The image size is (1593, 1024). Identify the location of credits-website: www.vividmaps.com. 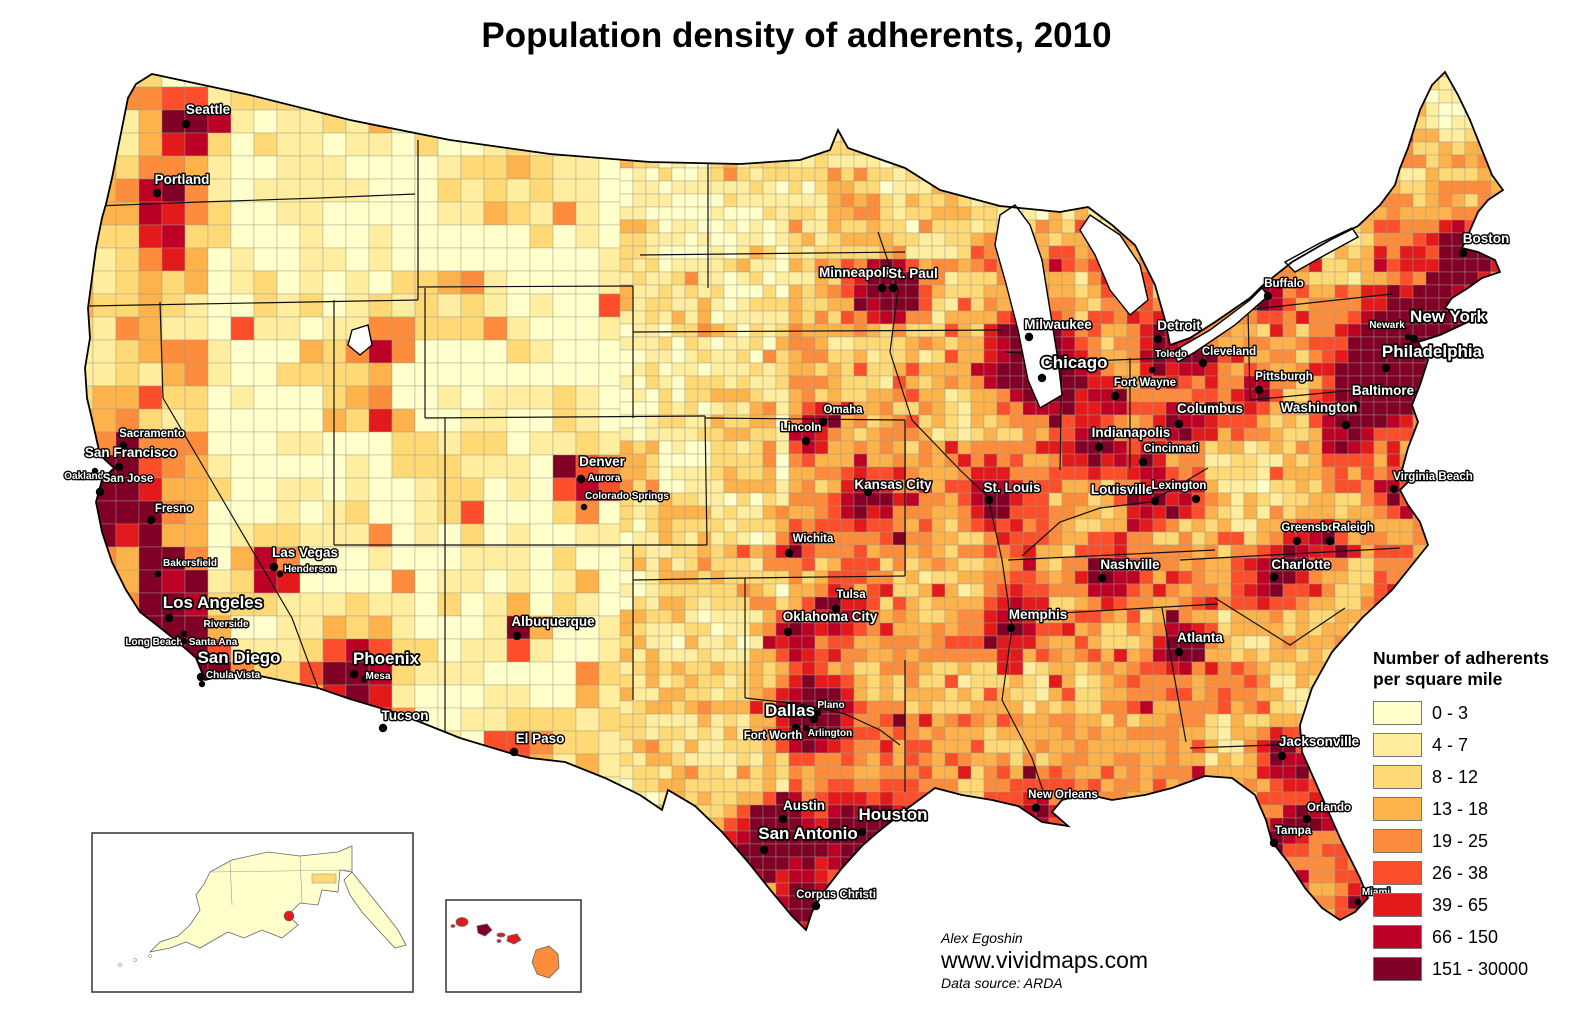
(1045, 960).